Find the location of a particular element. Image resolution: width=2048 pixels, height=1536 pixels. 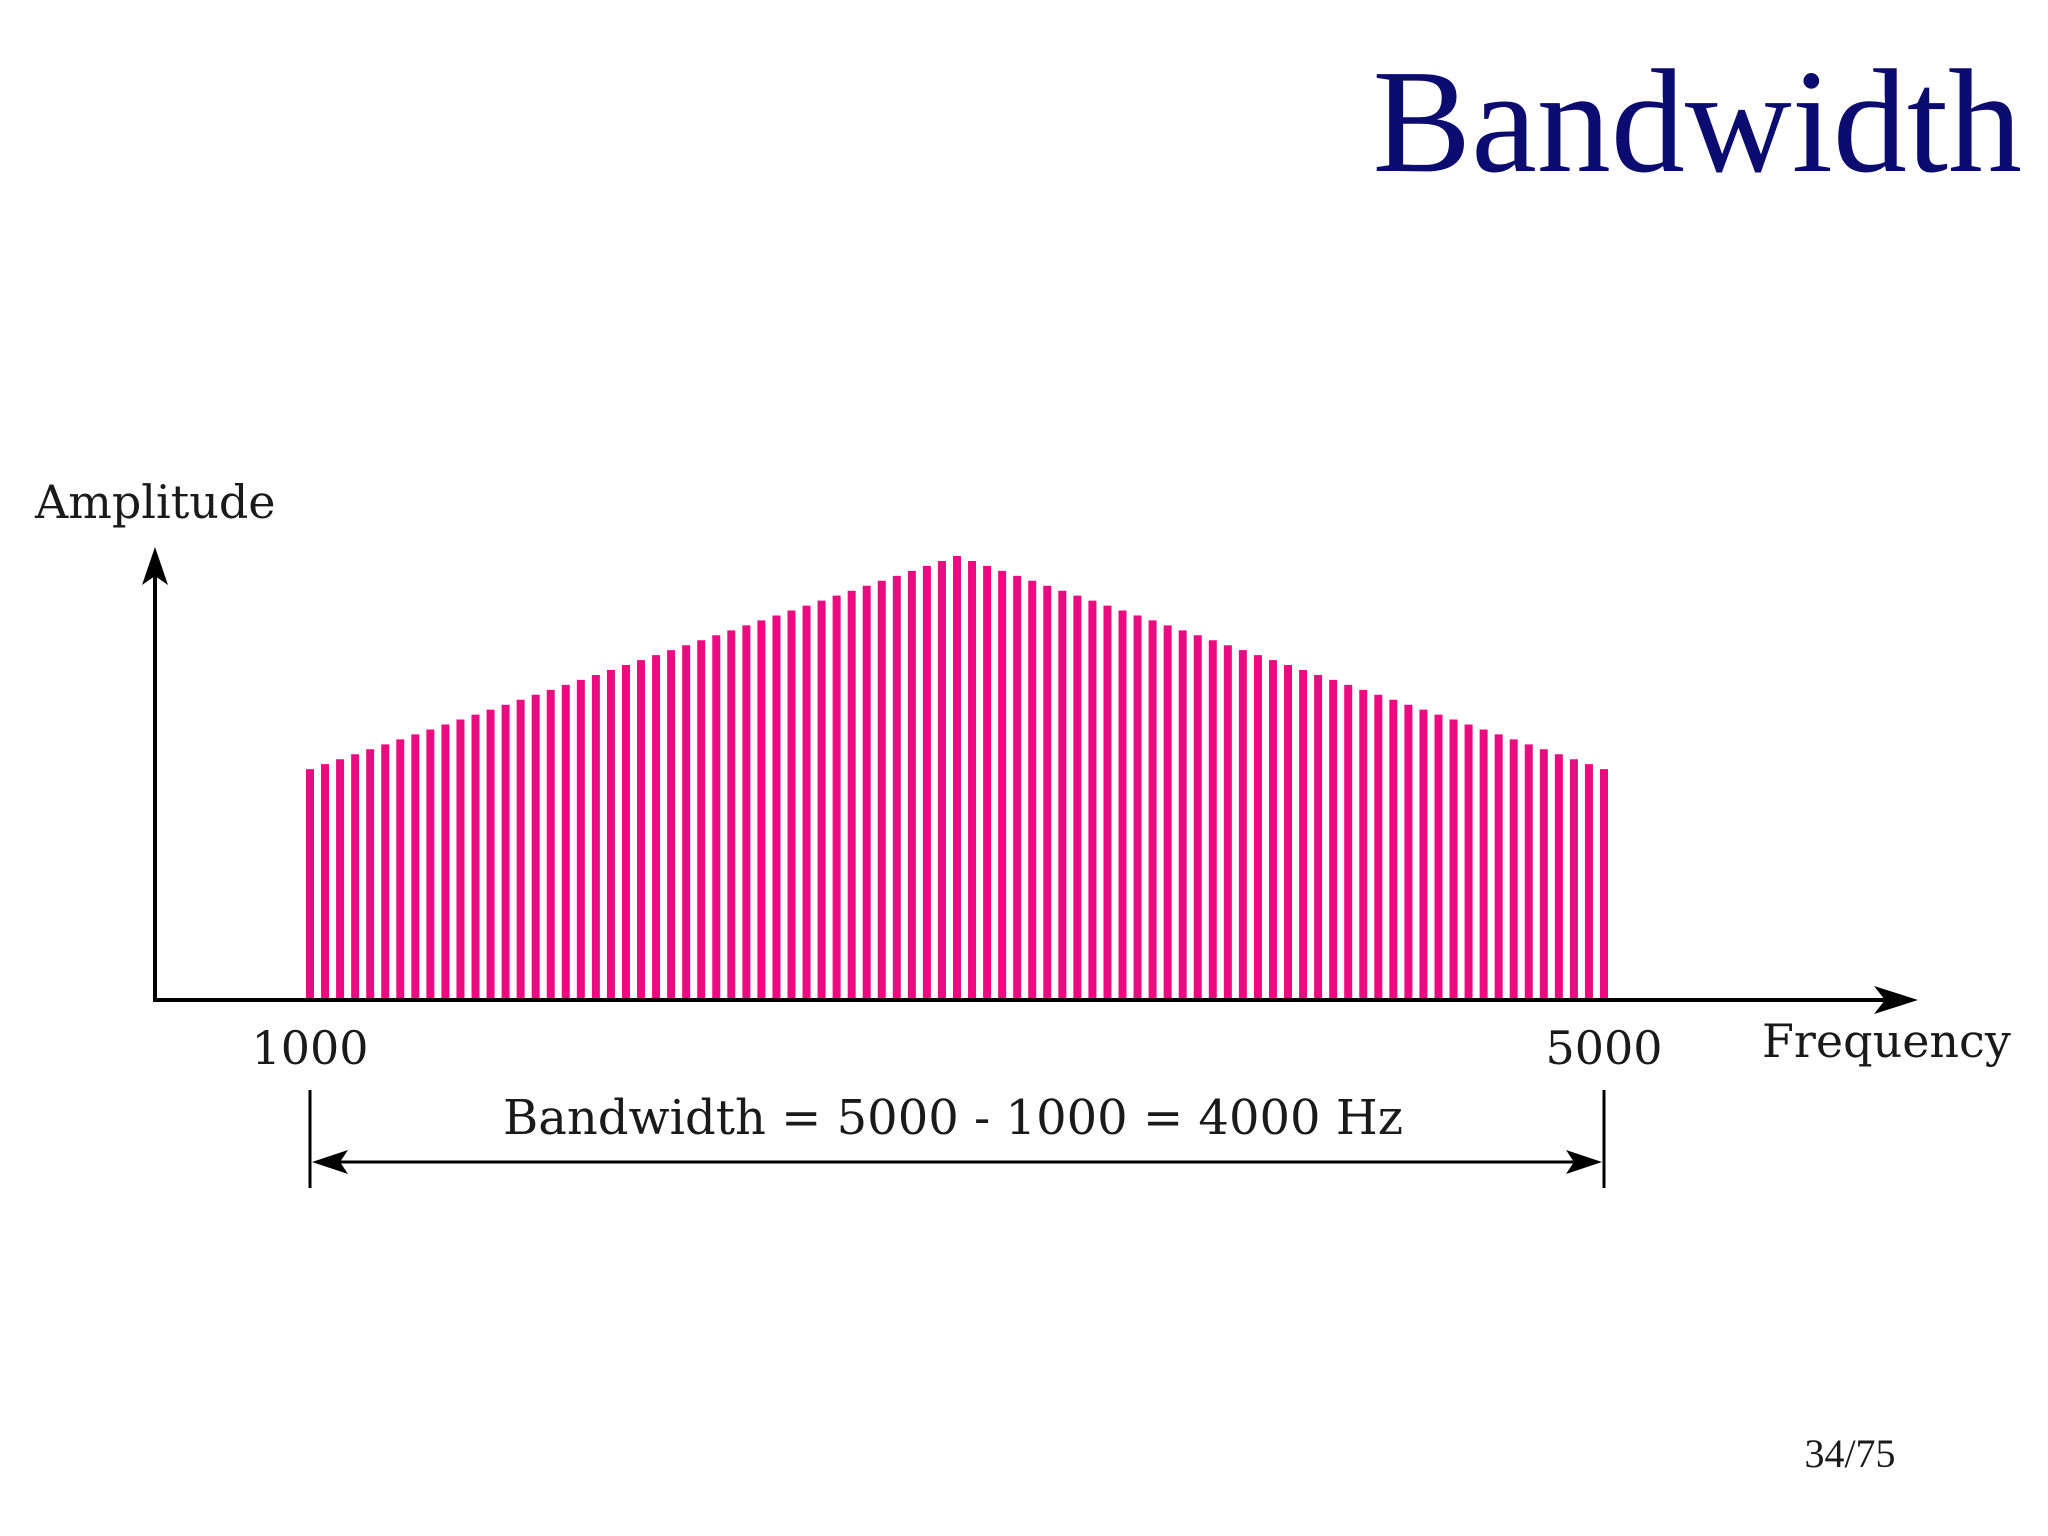

bandwidth-left-arrow-icon is located at coordinates (330, 1162).